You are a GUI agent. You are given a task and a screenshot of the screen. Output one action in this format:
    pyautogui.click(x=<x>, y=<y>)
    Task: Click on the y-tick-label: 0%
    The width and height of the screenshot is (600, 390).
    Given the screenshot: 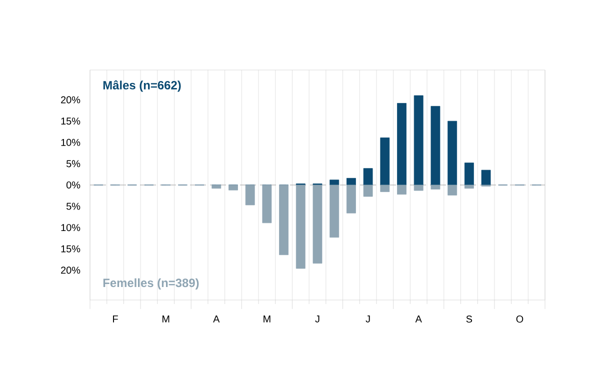 What is the action you would take?
    pyautogui.click(x=73, y=185)
    